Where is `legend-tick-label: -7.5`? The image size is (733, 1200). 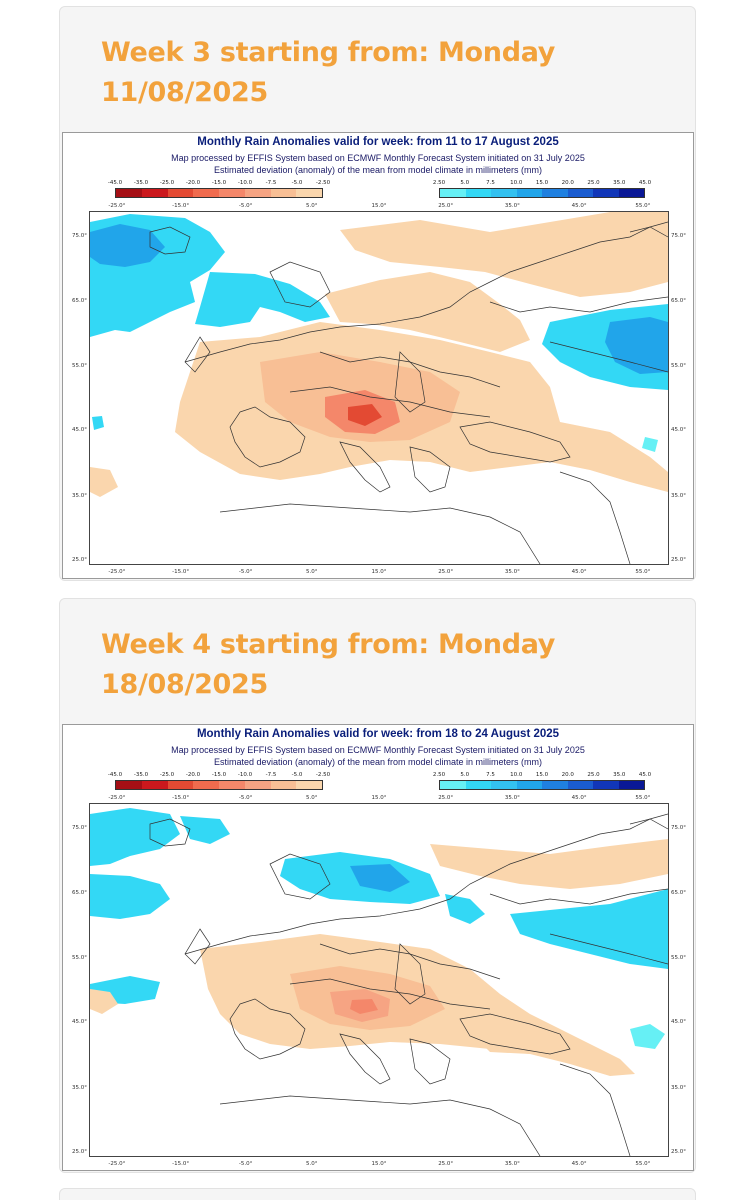
legend-tick-label: -7.5 is located at coordinates (271, 775).